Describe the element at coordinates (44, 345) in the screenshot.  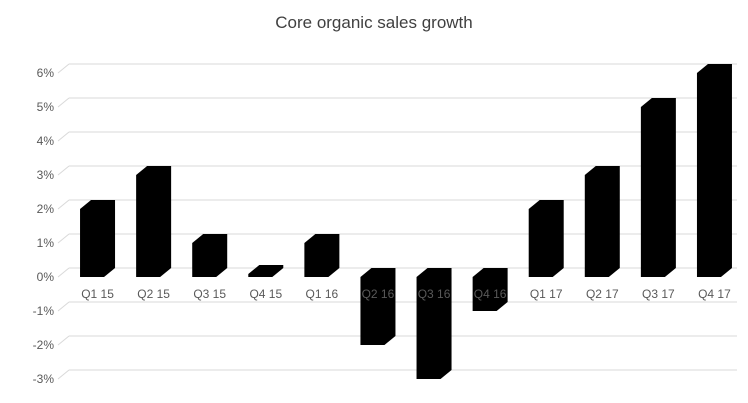
I see `y-tick-label: -2%` at that location.